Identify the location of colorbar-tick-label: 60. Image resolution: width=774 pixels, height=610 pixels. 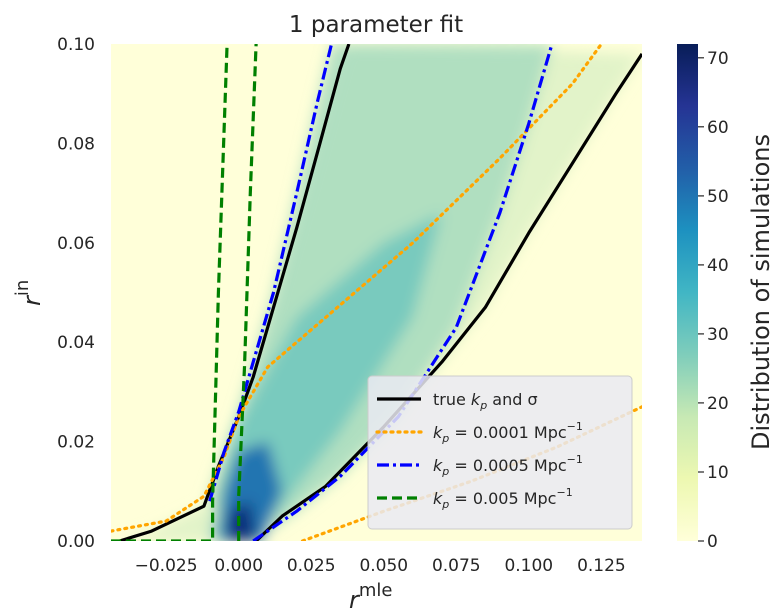
(718, 128).